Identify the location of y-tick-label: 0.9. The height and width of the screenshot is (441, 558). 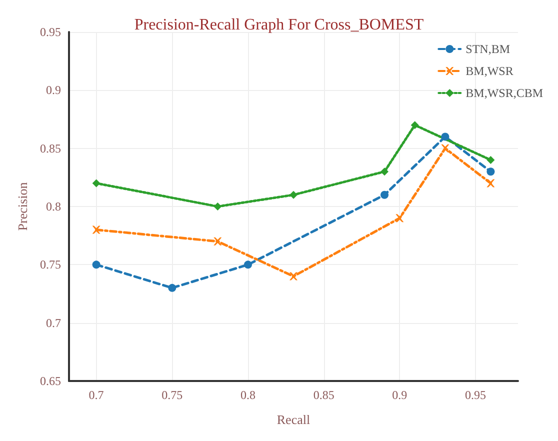
(53, 90).